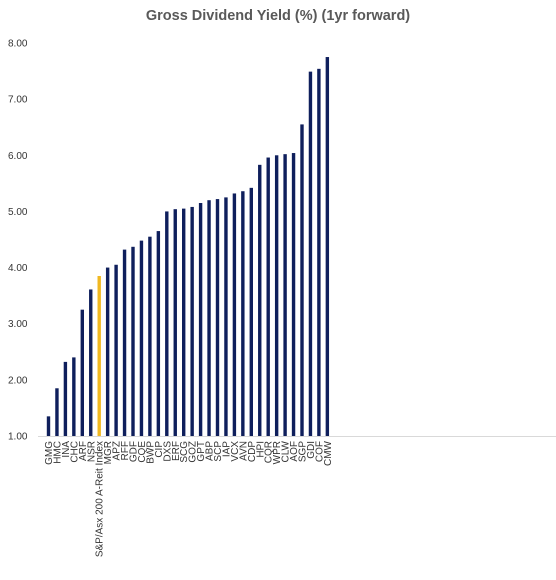 The image size is (556, 580). Describe the element at coordinates (108, 452) in the screenshot. I see `x-tick-label: MGR` at that location.